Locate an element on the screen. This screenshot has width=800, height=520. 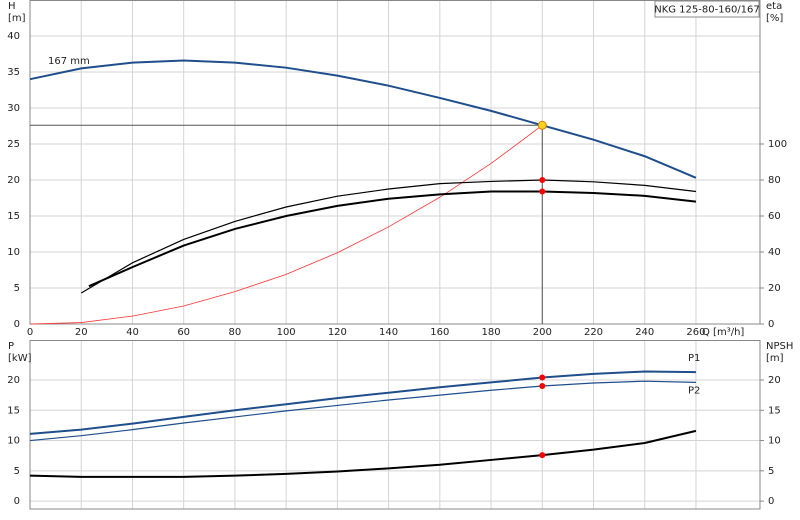
y-tick-label: 30 is located at coordinates (13, 108).